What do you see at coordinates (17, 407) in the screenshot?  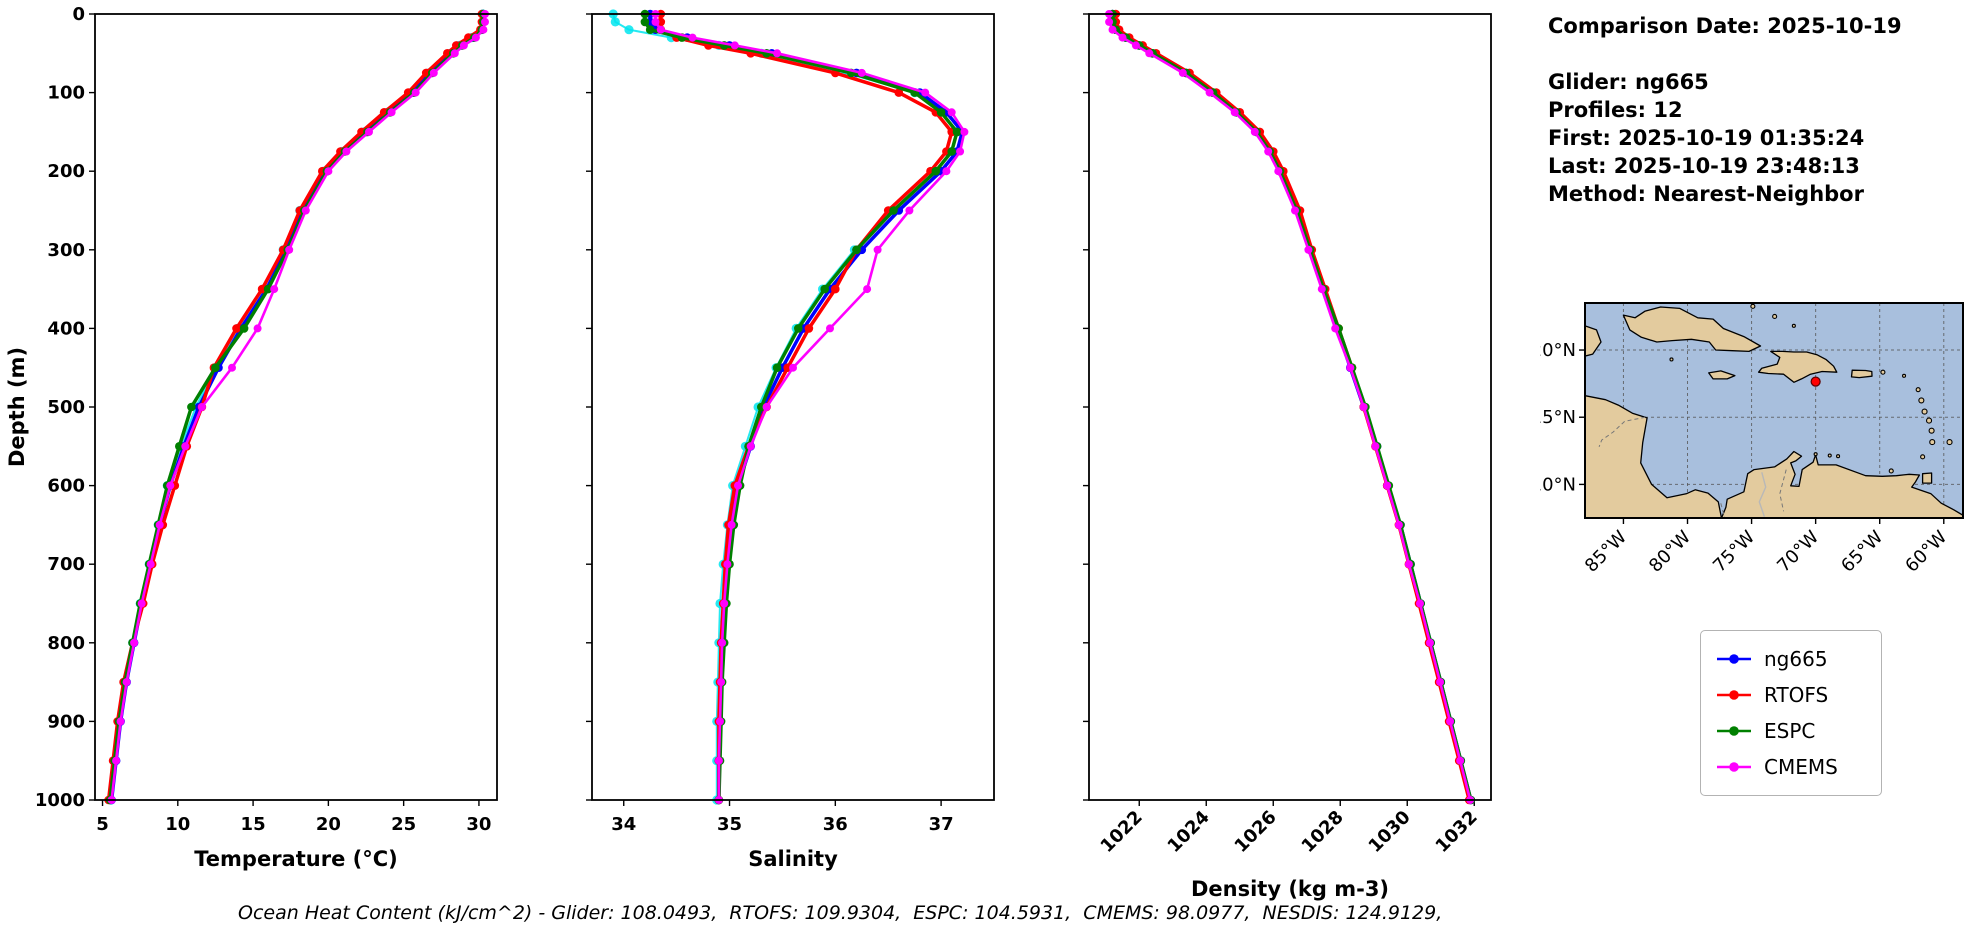 I see `depth-axis-label: Depth (m)` at bounding box center [17, 407].